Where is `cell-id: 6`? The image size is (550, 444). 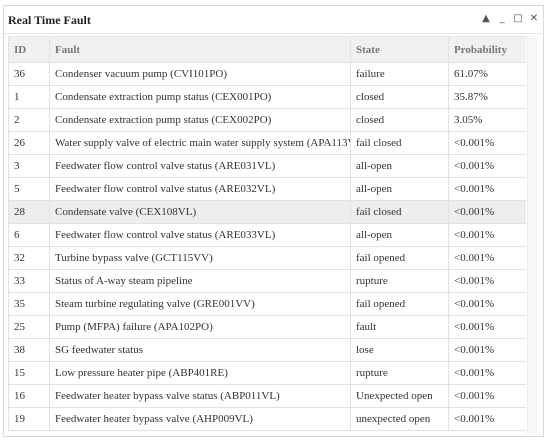 cell-id: 6 is located at coordinates (29, 235).